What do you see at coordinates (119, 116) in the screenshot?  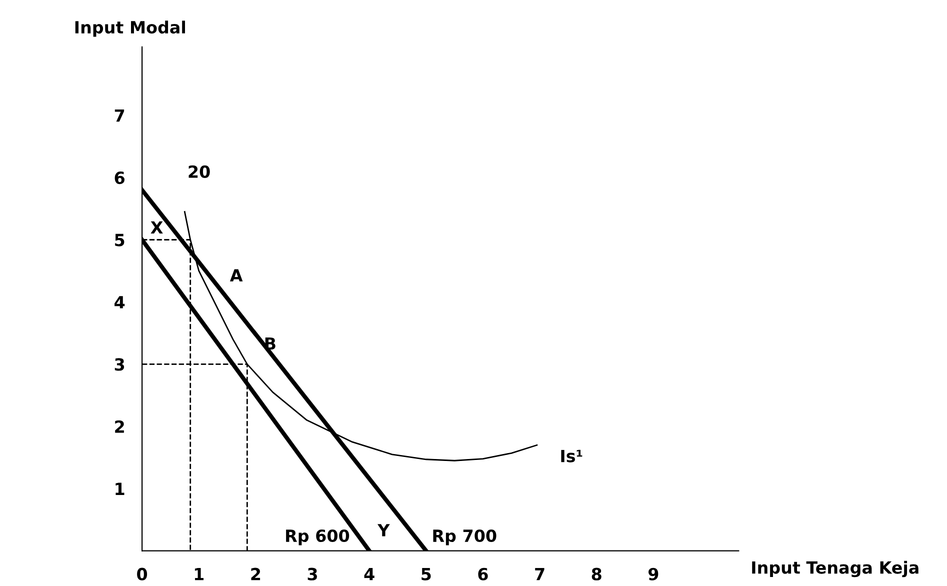 I see `y-tick-label: 7` at bounding box center [119, 116].